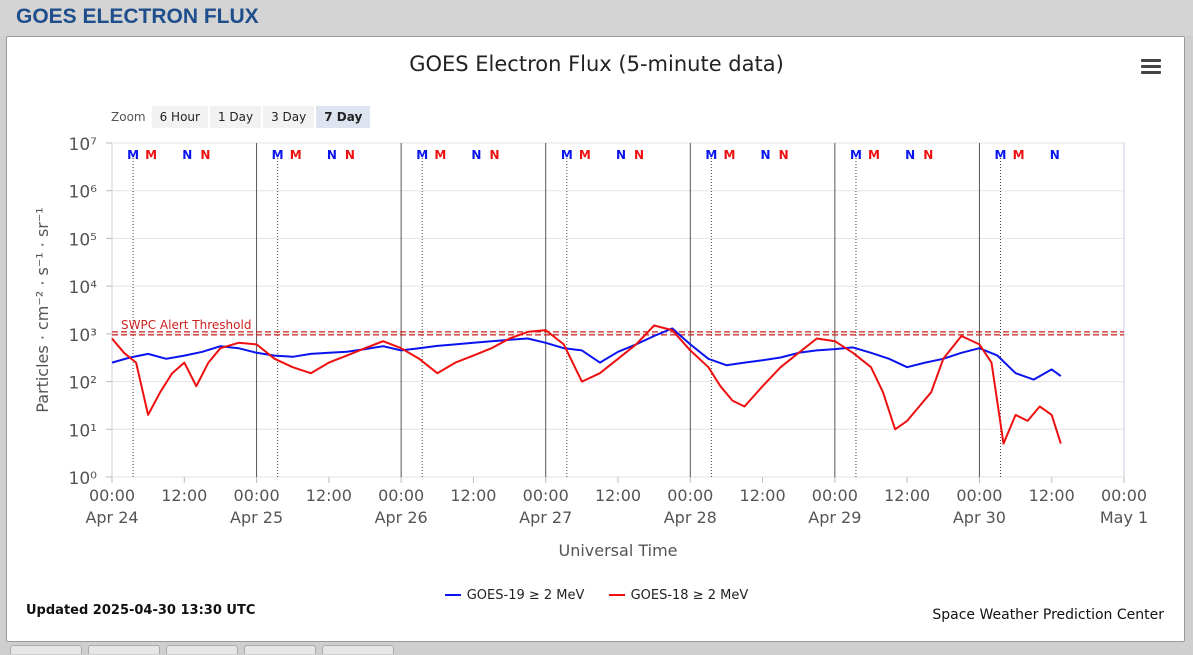  Describe the element at coordinates (545, 517) in the screenshot. I see `x-tick-date-label: Apr 27` at that location.